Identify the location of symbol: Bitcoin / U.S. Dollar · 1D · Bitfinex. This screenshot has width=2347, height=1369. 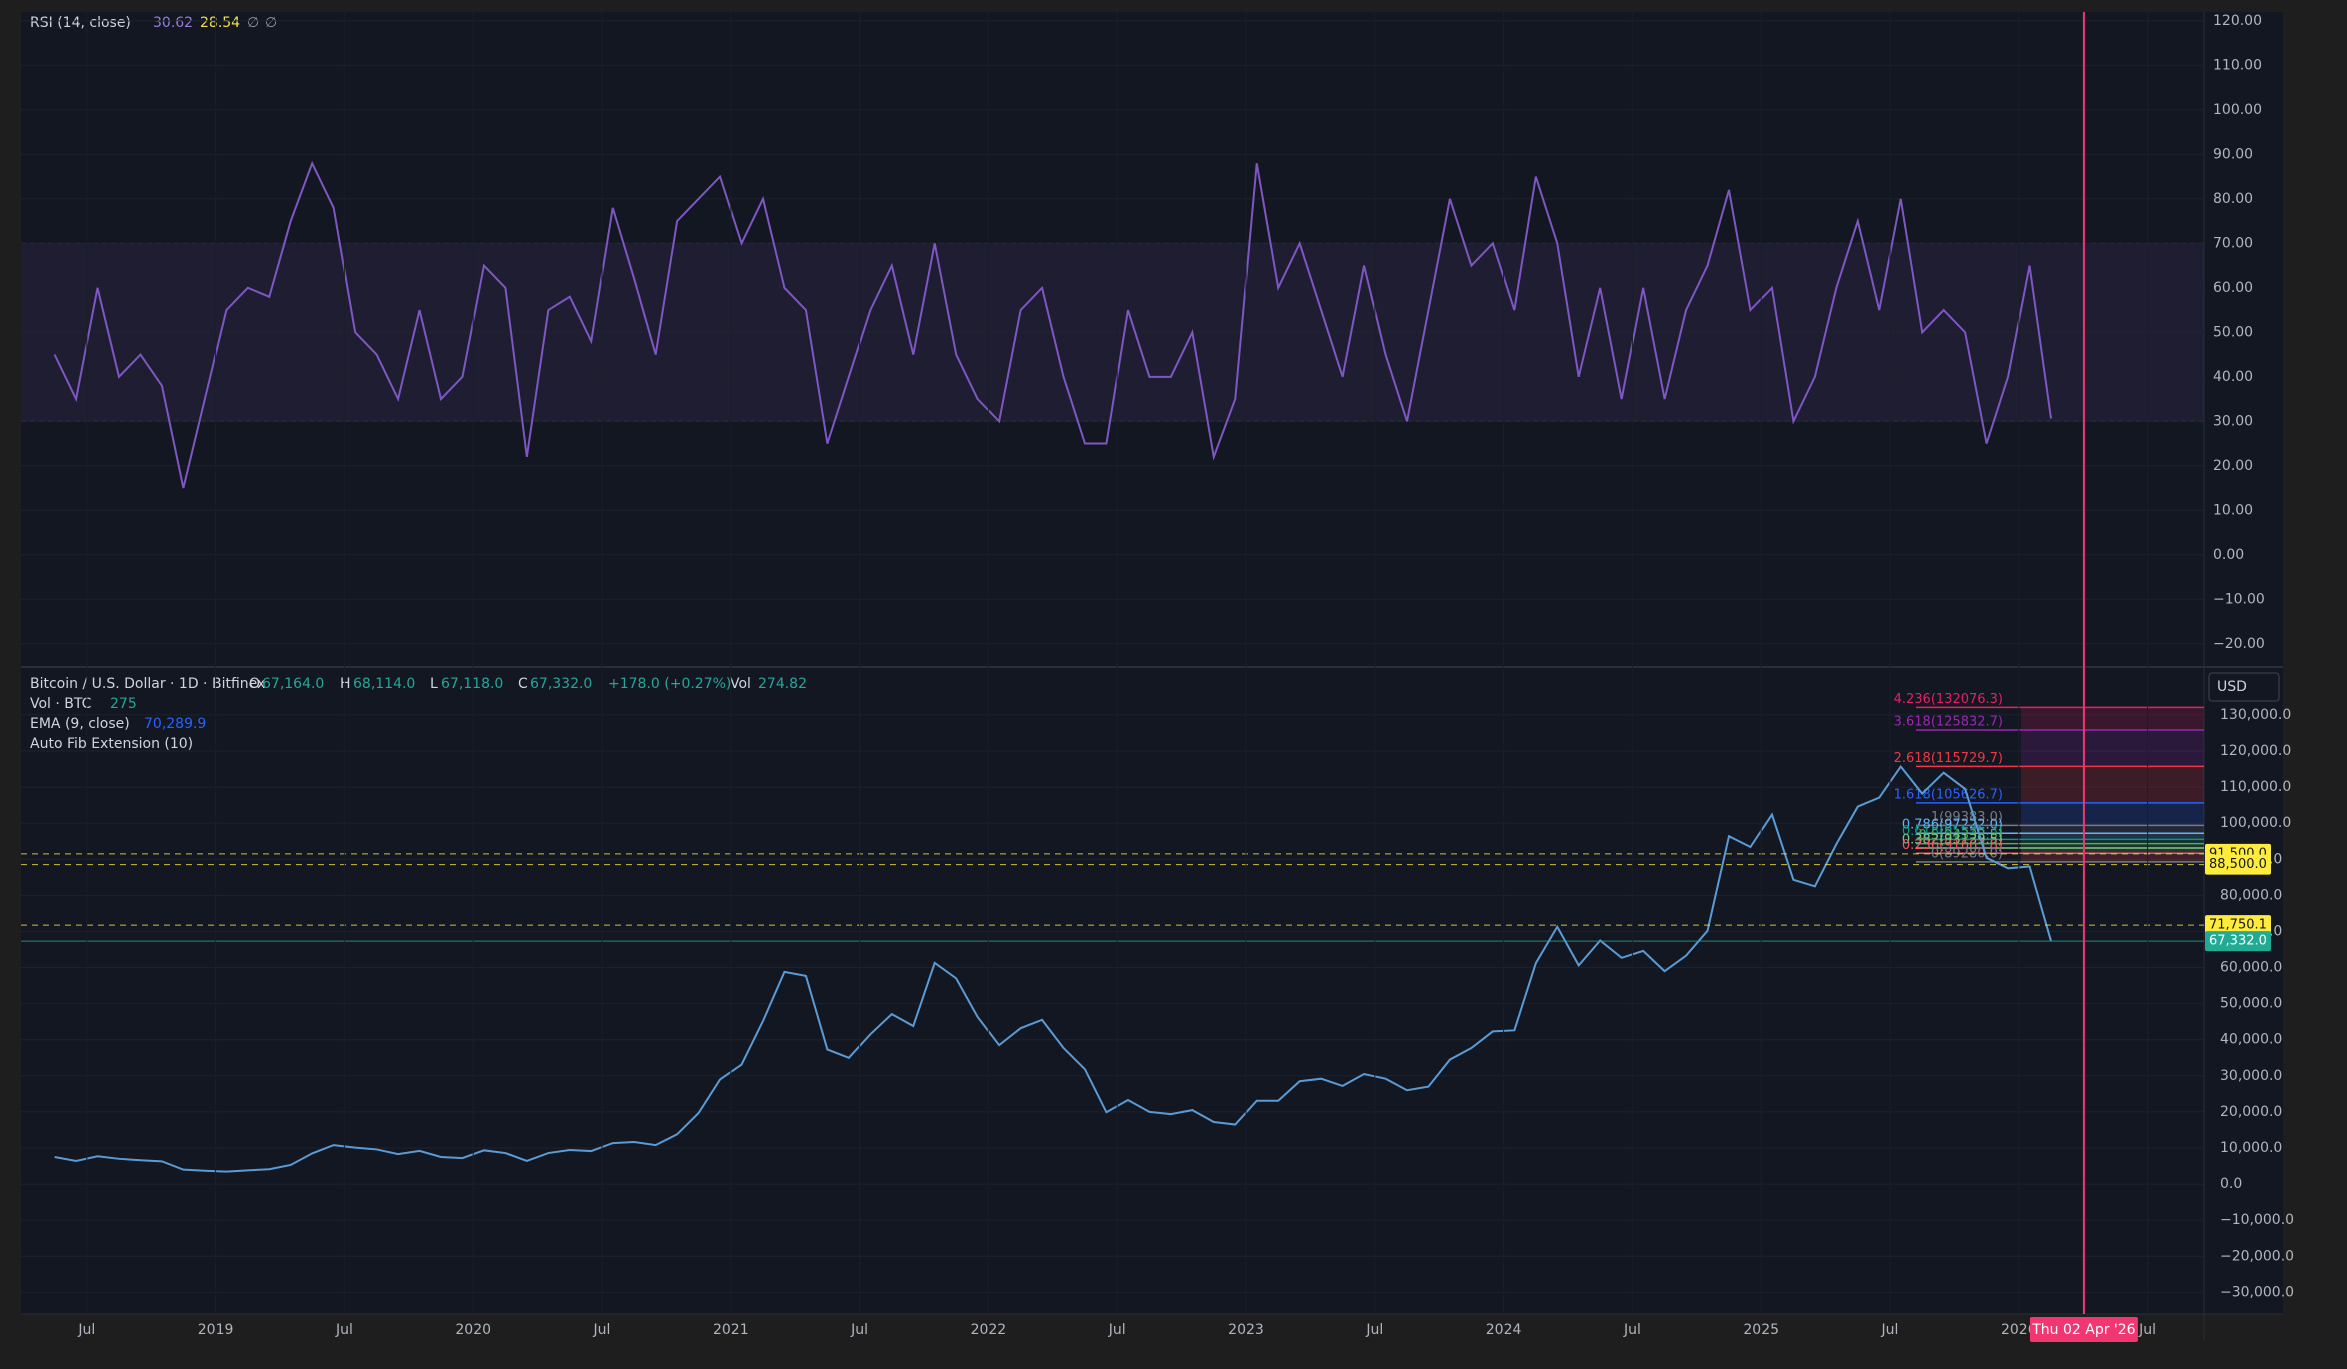
(147, 684).